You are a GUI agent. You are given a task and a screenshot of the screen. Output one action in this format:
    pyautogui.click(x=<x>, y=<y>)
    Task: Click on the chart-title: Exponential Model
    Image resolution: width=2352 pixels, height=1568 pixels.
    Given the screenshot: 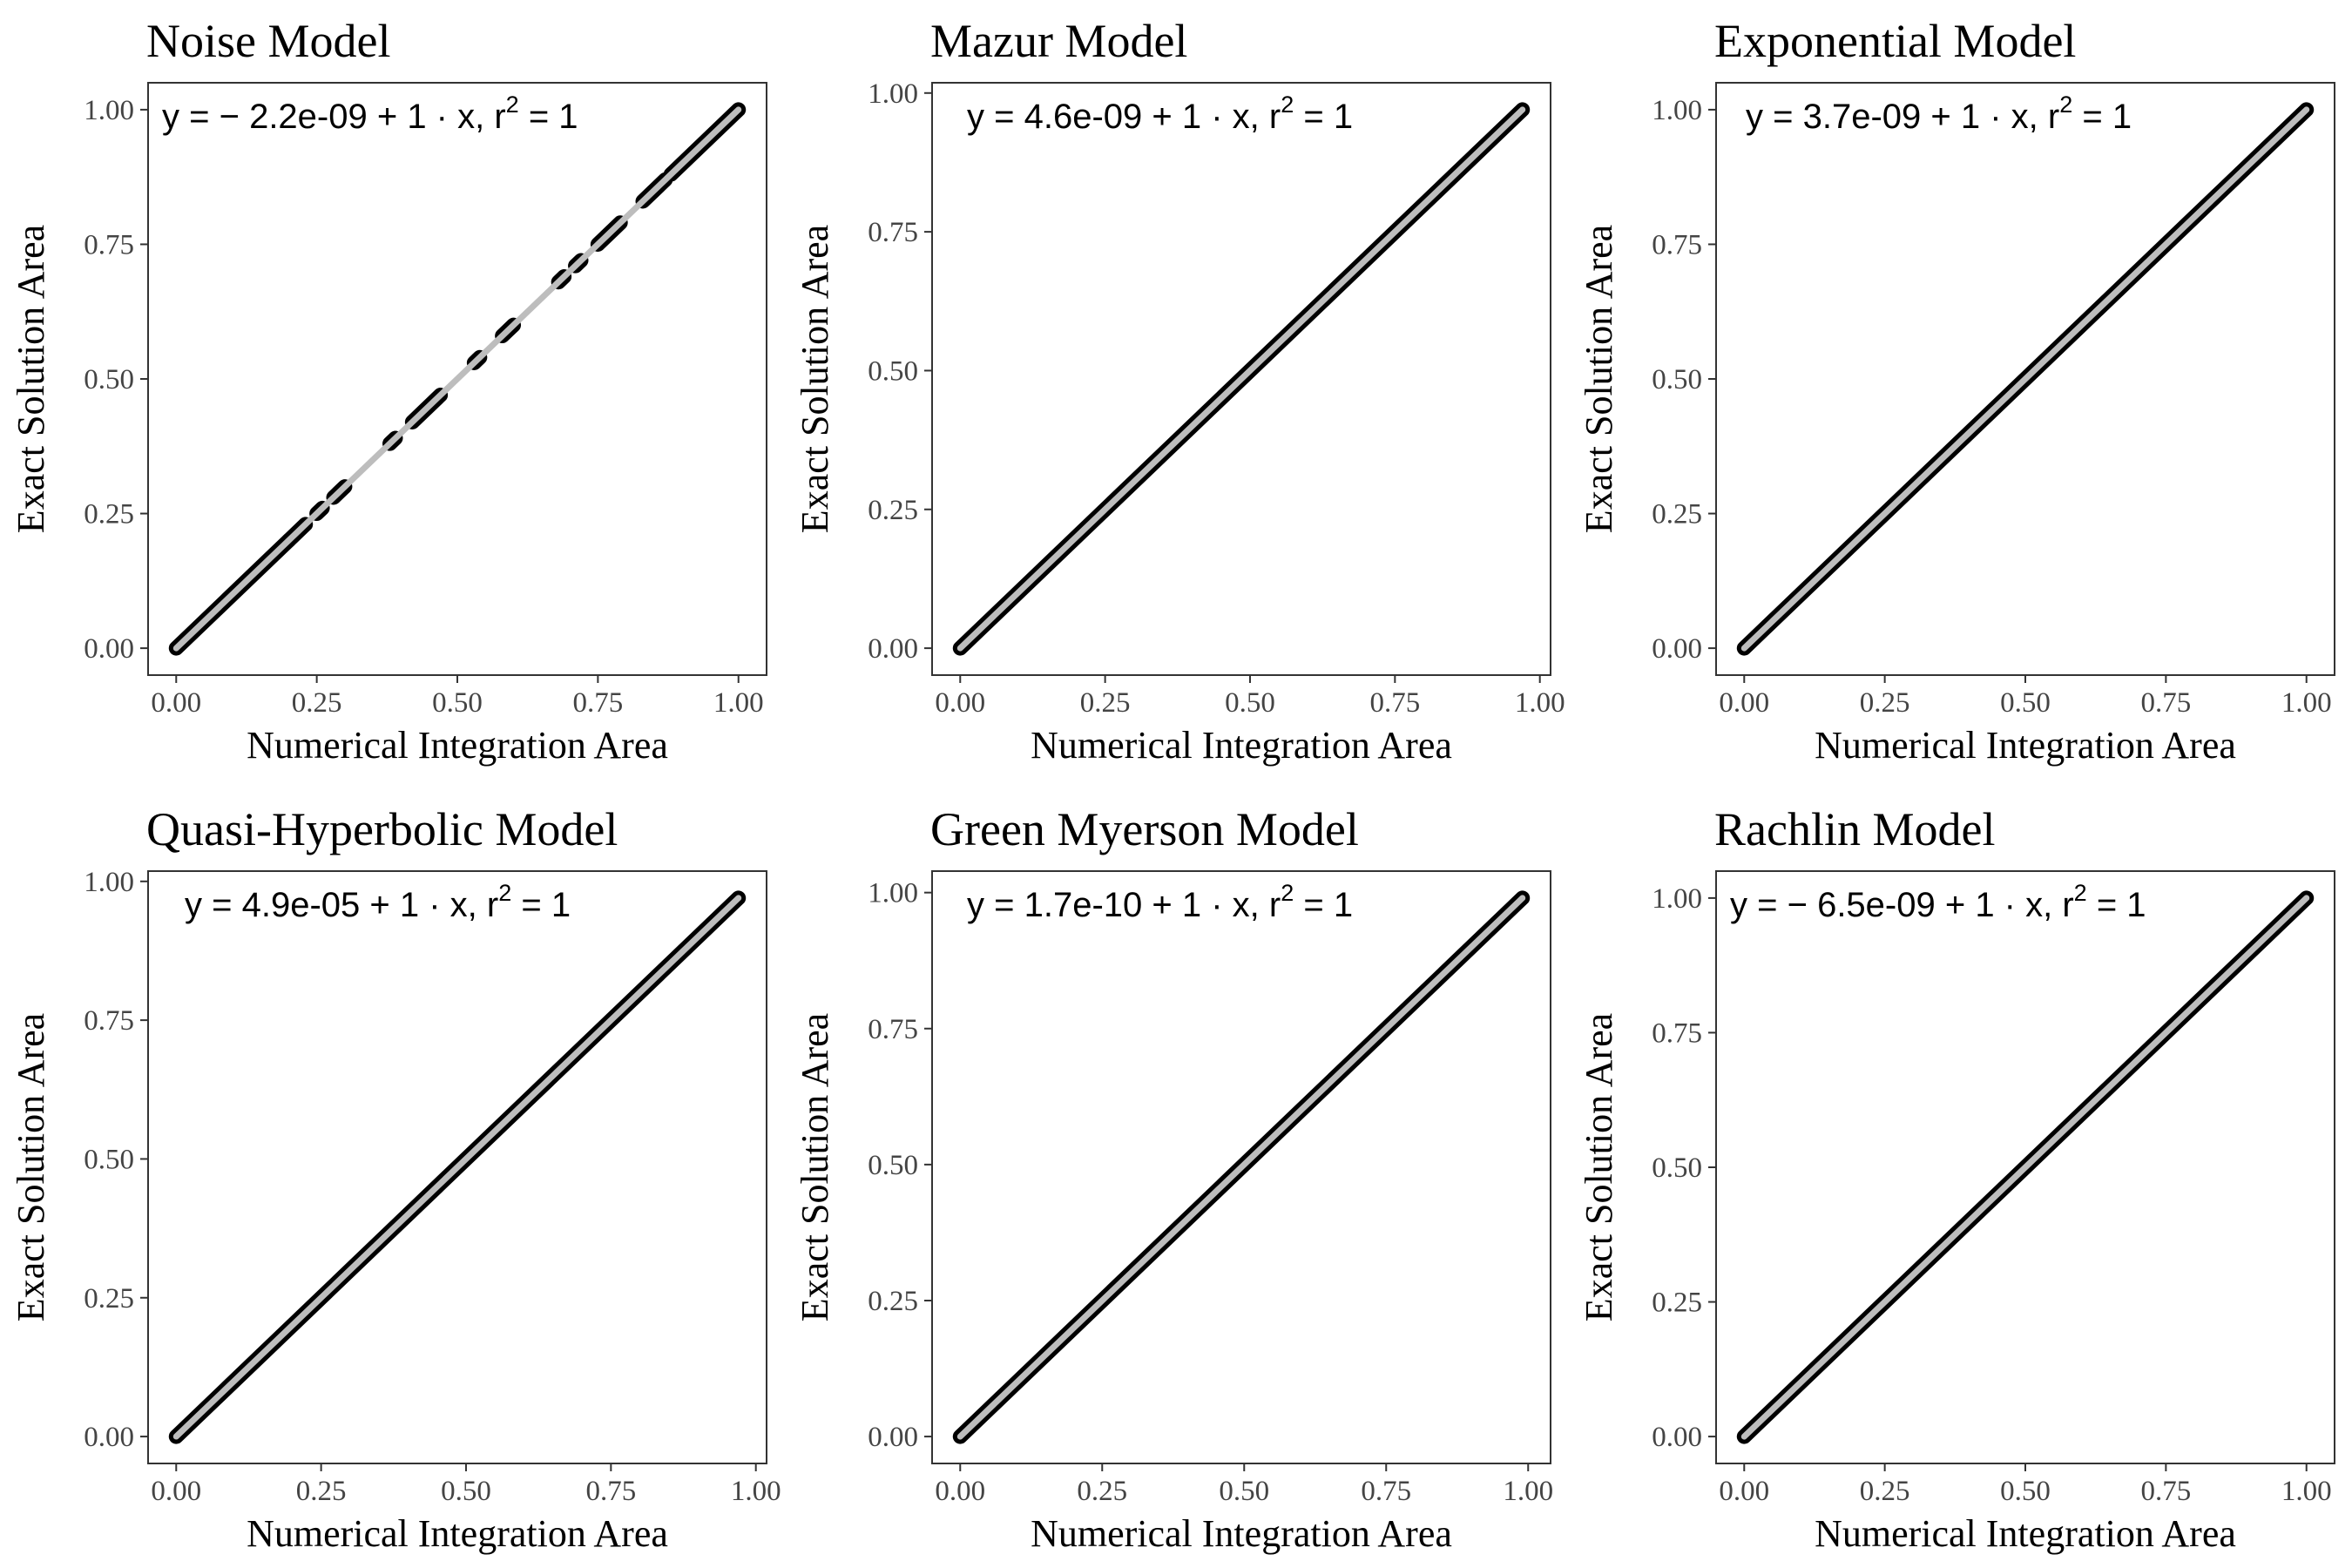 What is the action you would take?
    pyautogui.click(x=1895, y=41)
    